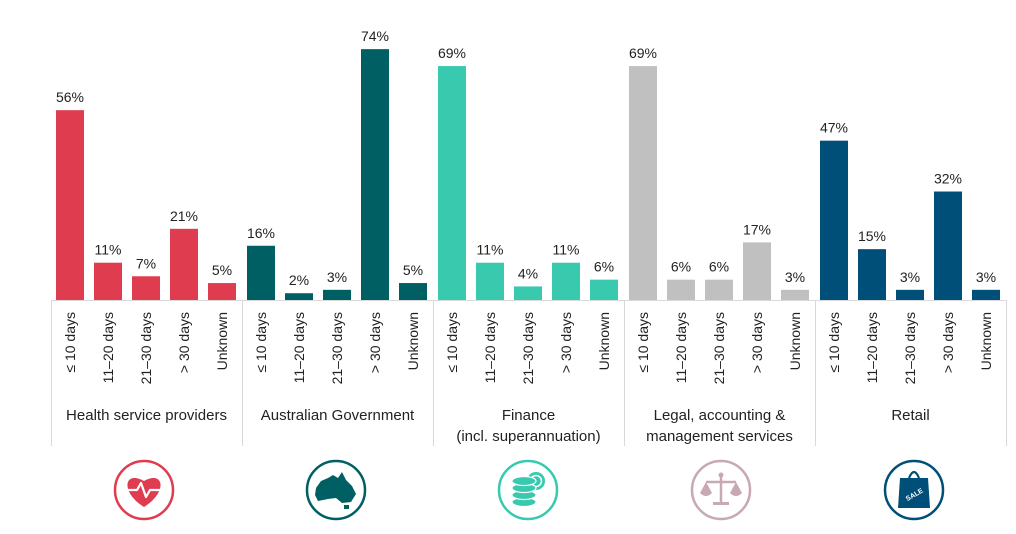  I want to click on australia-map-icon, so click(336, 490).